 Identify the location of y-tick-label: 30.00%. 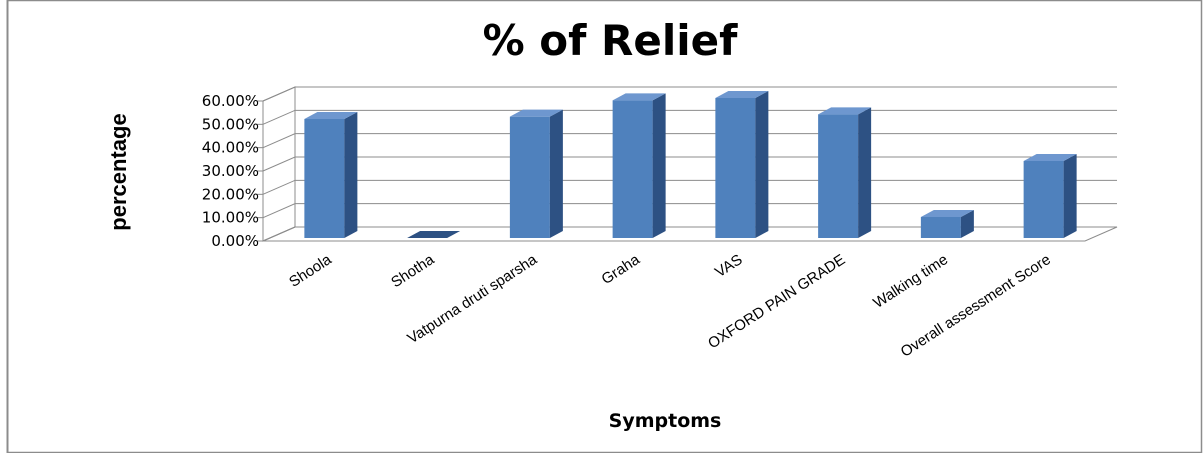
(230, 171).